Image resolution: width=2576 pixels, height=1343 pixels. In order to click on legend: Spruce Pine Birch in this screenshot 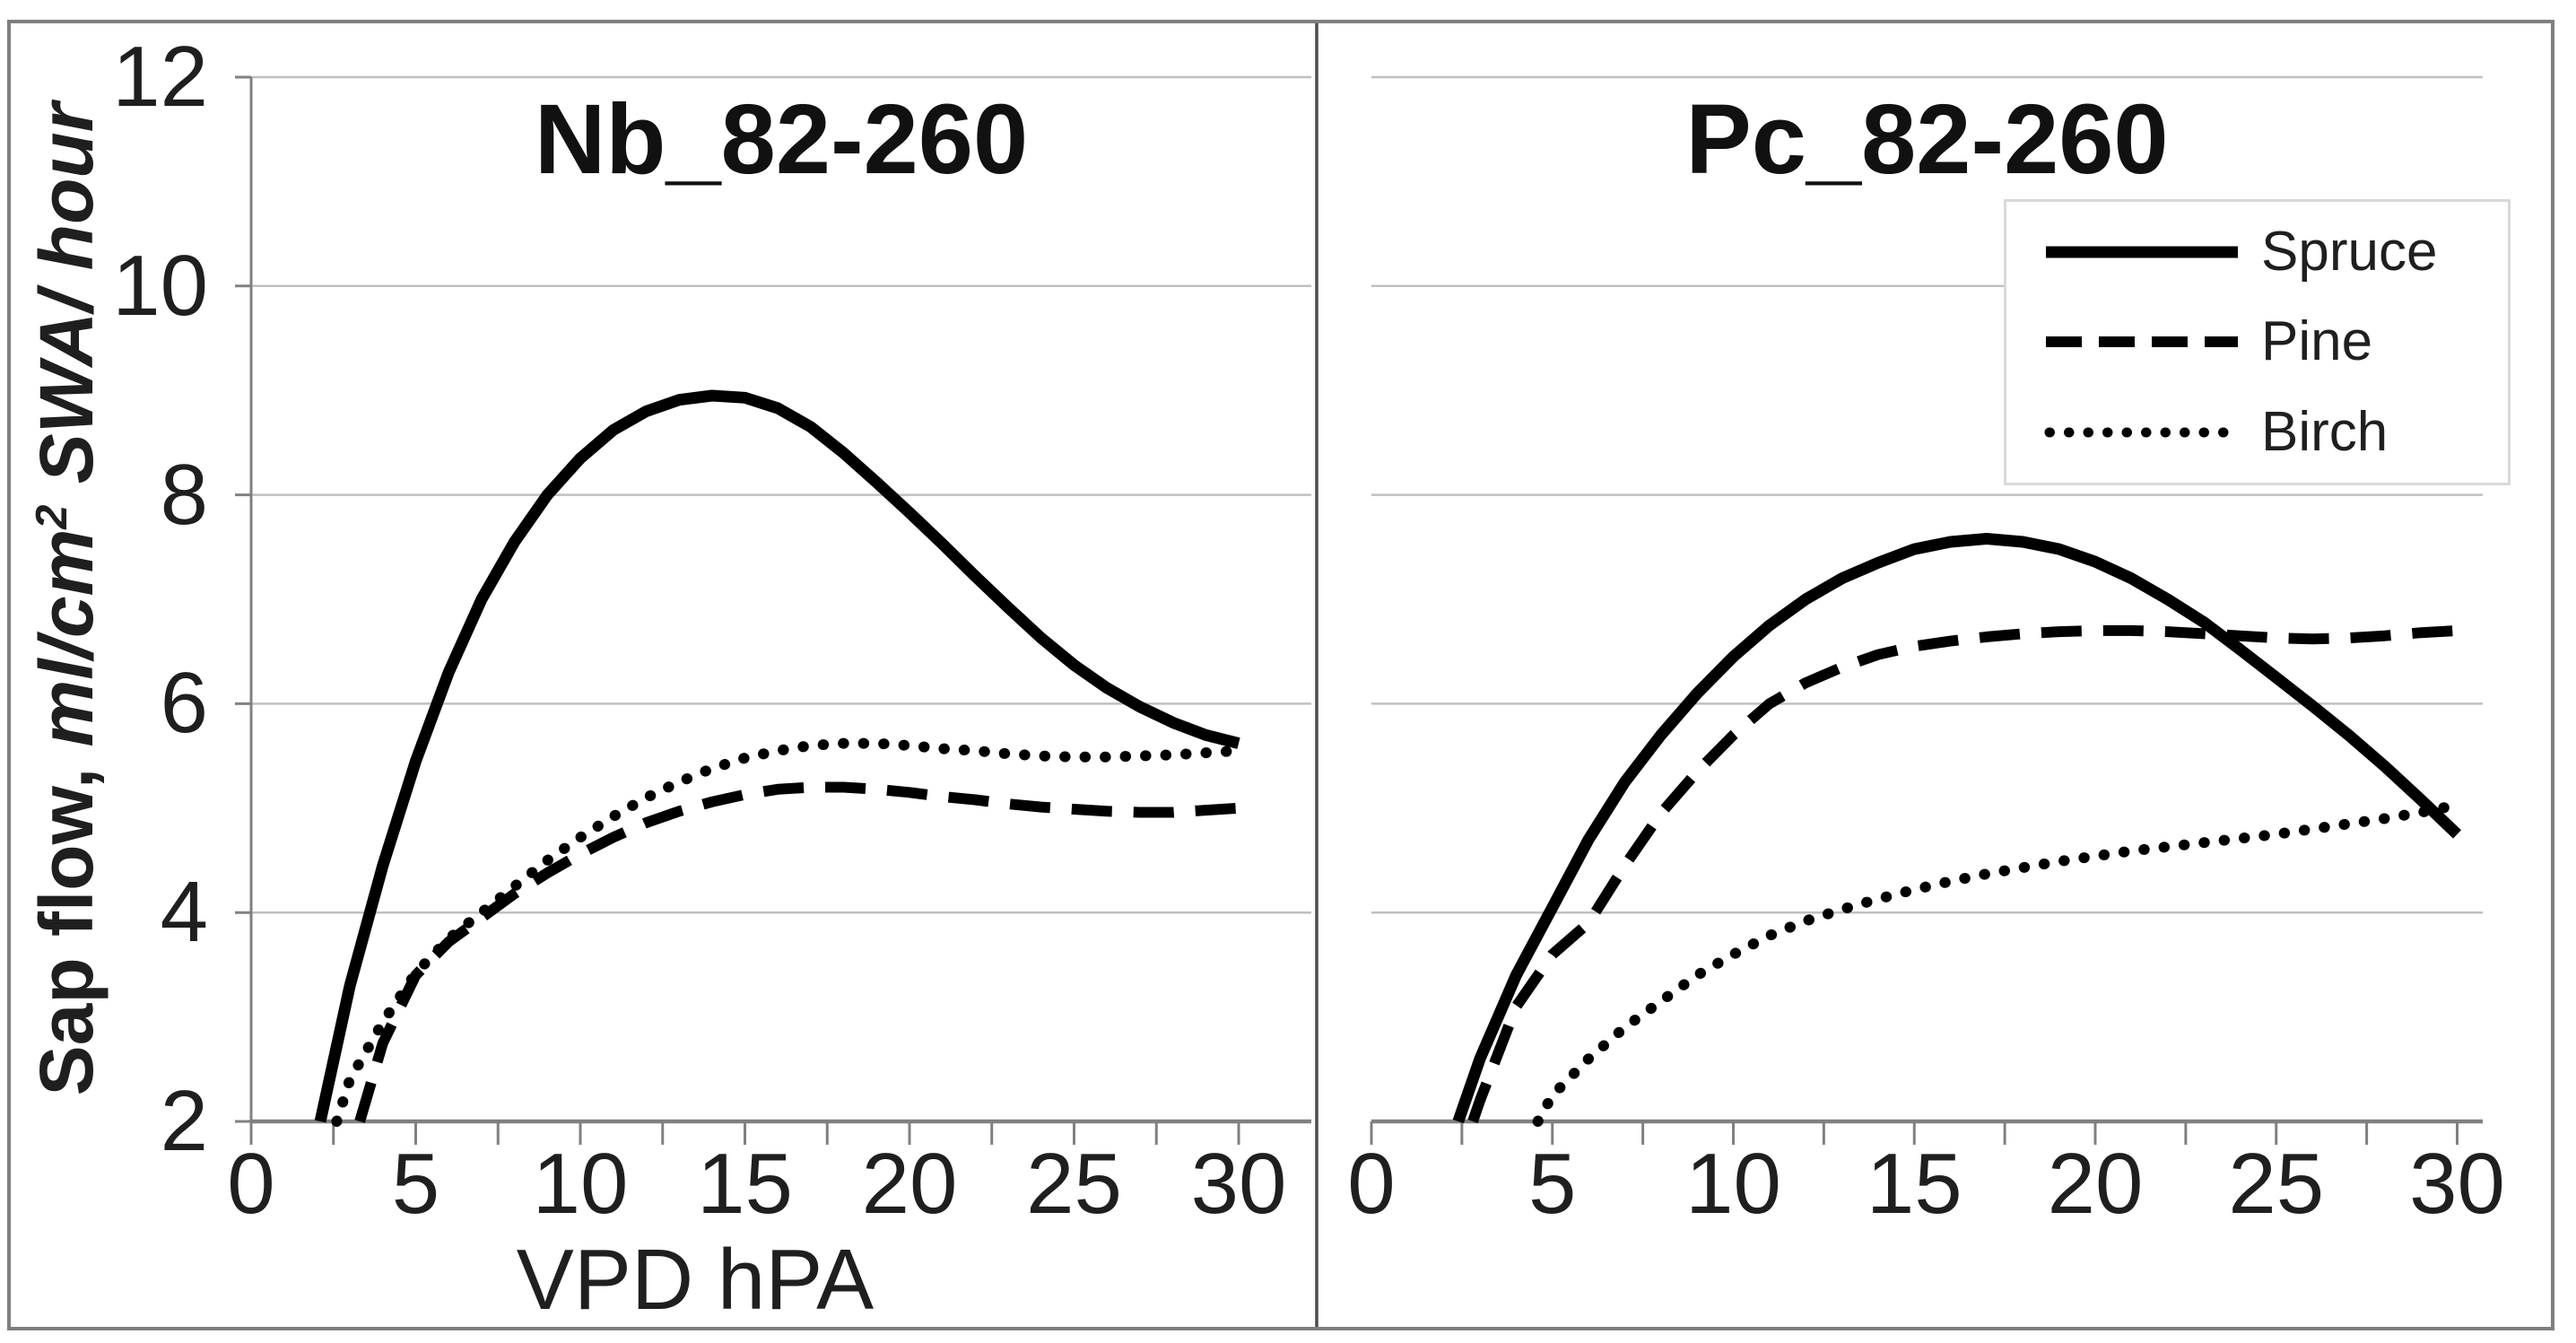, I will do `click(2257, 342)`.